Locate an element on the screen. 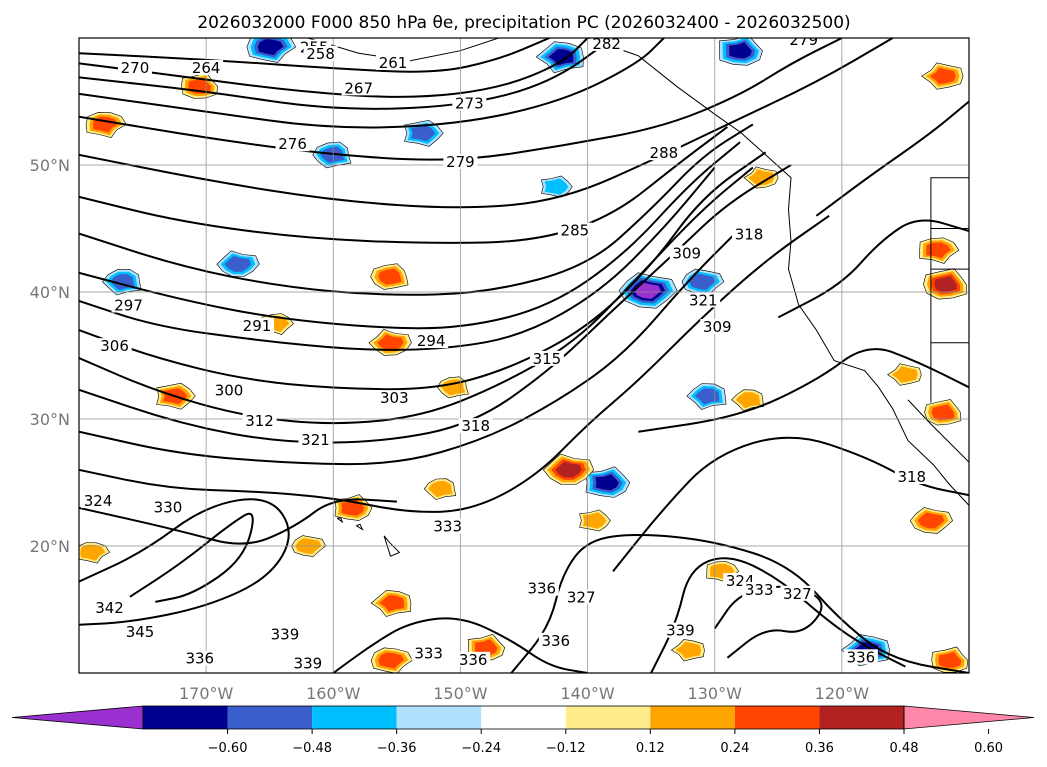 The image size is (1047, 767). contour-label: 345 is located at coordinates (140, 632).